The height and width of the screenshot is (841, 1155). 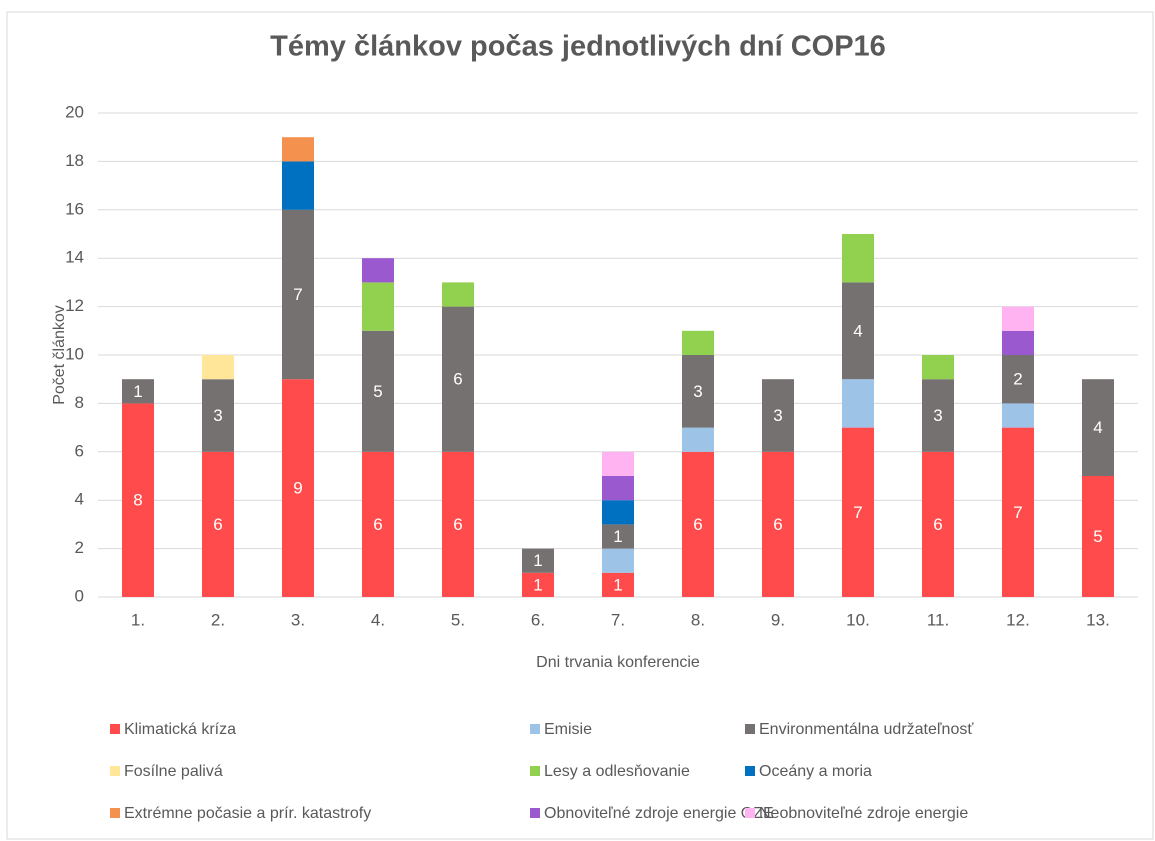 What do you see at coordinates (938, 619) in the screenshot?
I see `x-tick-label: 11.` at bounding box center [938, 619].